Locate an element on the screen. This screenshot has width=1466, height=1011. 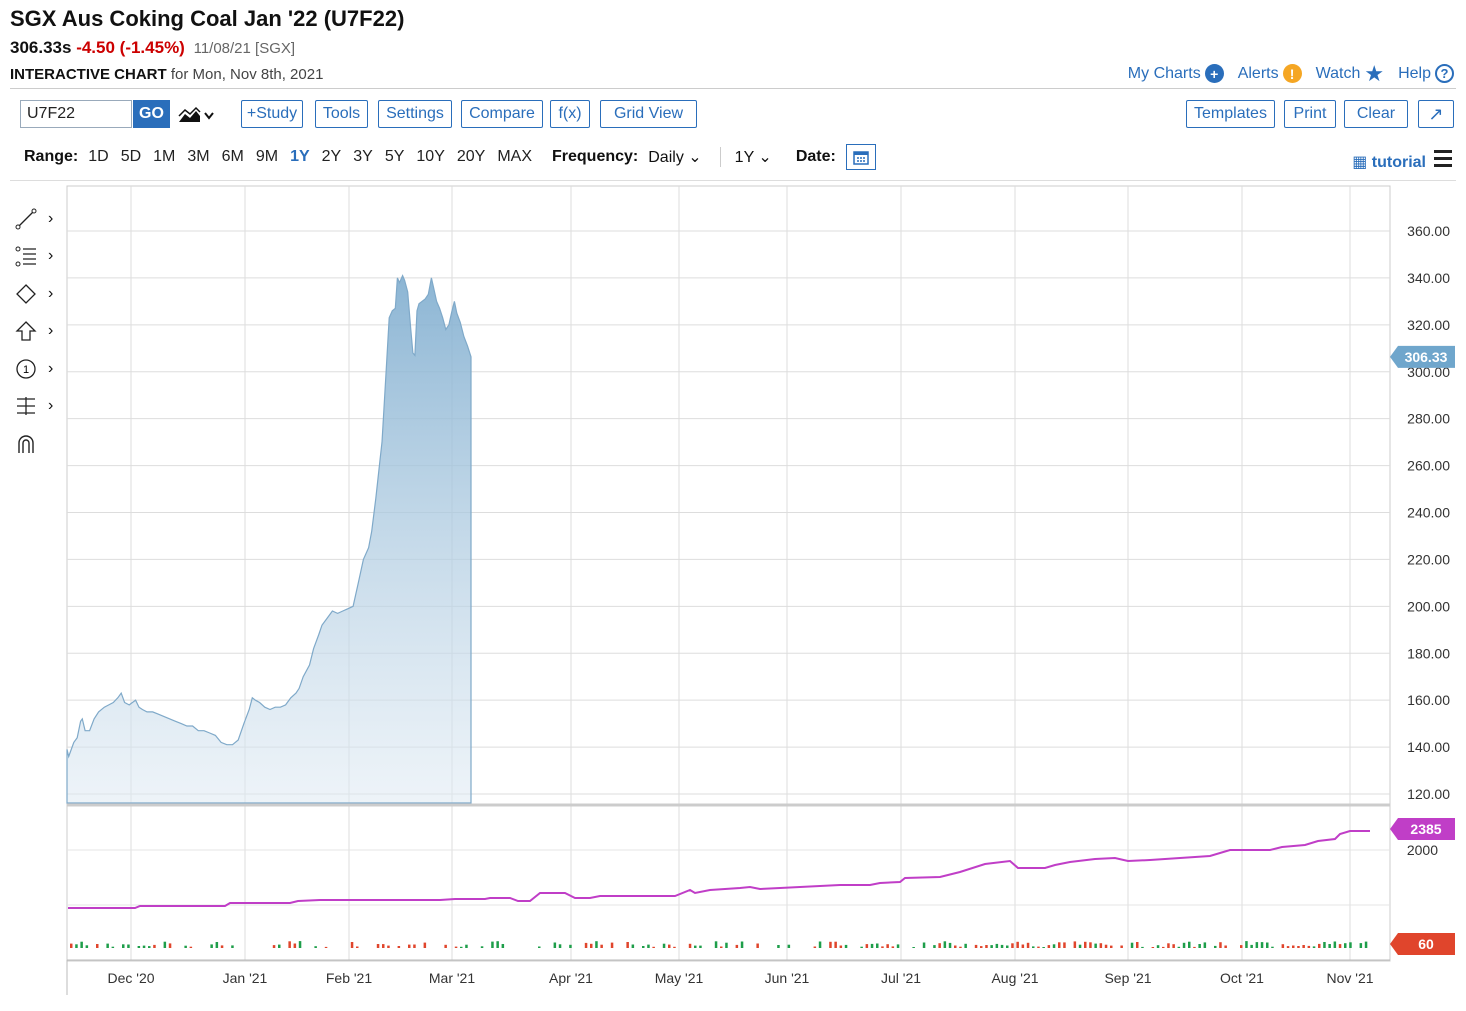
x-tick-label: Jul '21 is located at coordinates (901, 978).